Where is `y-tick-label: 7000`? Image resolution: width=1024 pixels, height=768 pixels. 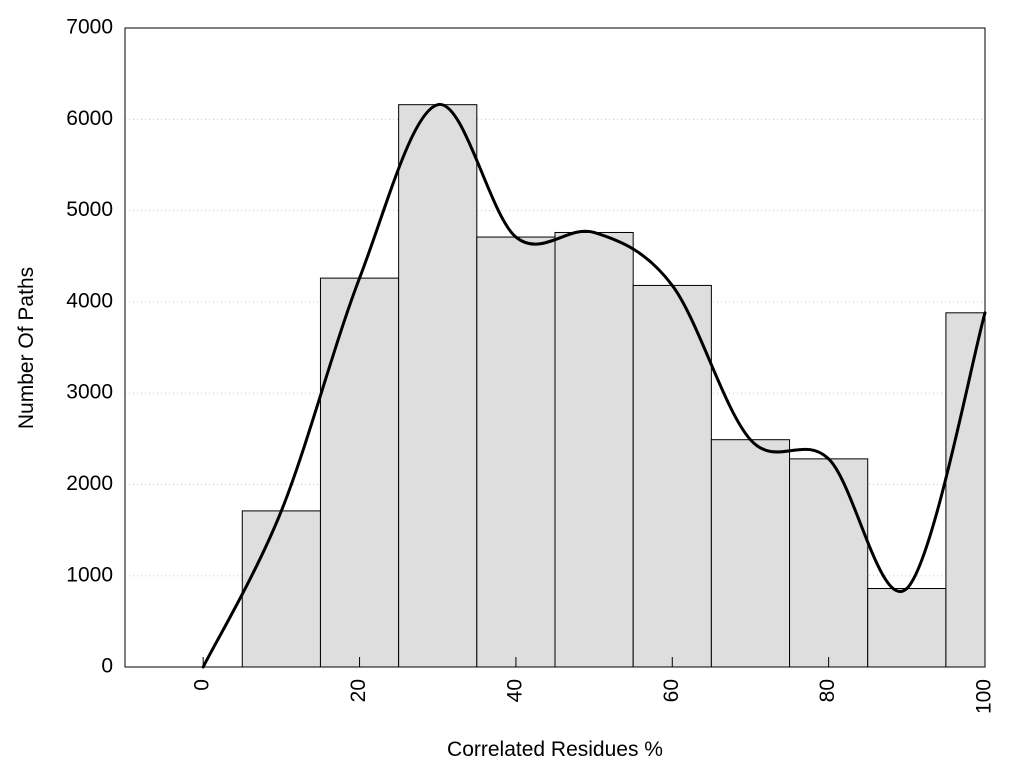
y-tick-label: 7000 is located at coordinates (89, 27).